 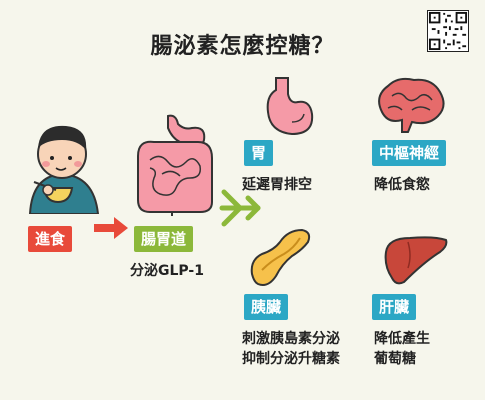 What do you see at coordinates (409, 153) in the screenshot?
I see `brain-label: 中樞神經` at bounding box center [409, 153].